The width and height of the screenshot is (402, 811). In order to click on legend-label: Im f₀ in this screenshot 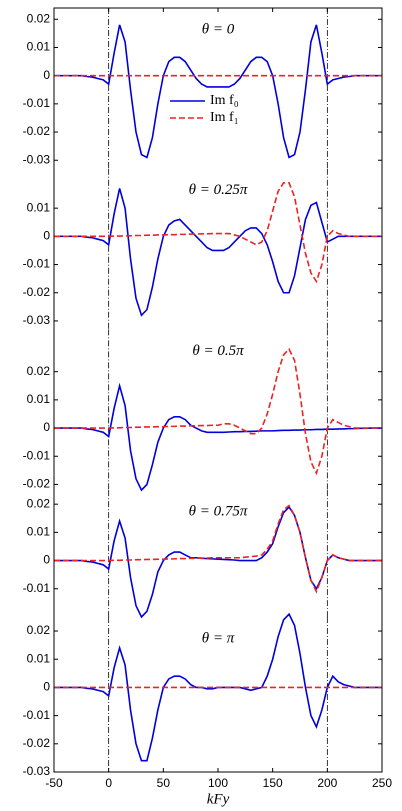, I will do `click(224, 100)`.